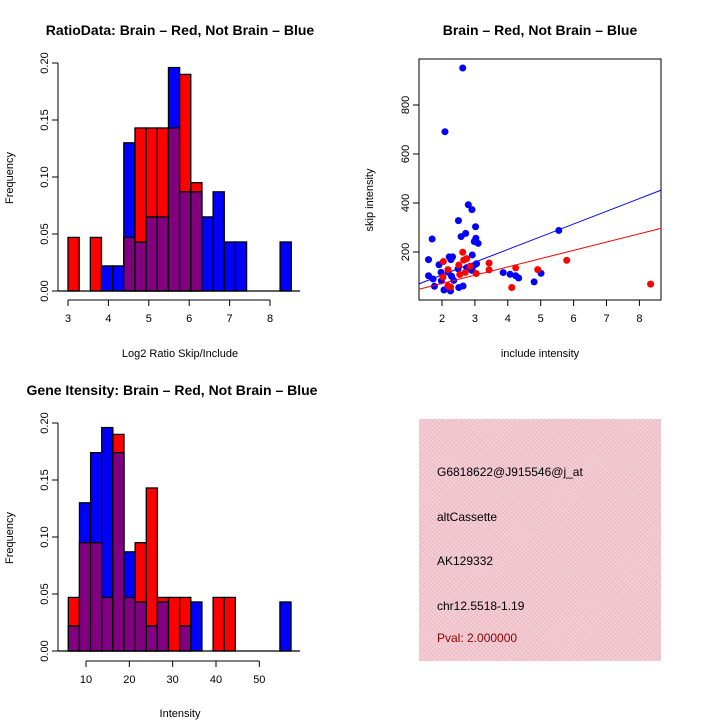 Image resolution: width=720 pixels, height=720 pixels. What do you see at coordinates (510, 472) in the screenshot?
I see `probe-id: G6818622@J915546@j_at` at bounding box center [510, 472].